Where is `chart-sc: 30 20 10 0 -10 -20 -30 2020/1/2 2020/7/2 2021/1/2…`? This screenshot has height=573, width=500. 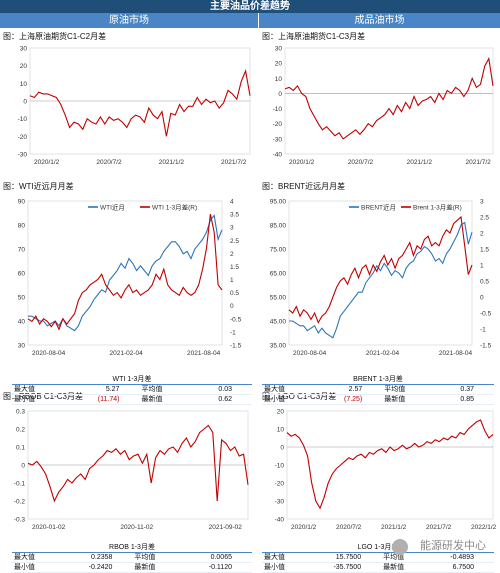
chart-sc: 30 20 10 0 -10 -20 -30 2020/1/2 2020/7/2 2021/1/2… is located at coordinates (134, 106).